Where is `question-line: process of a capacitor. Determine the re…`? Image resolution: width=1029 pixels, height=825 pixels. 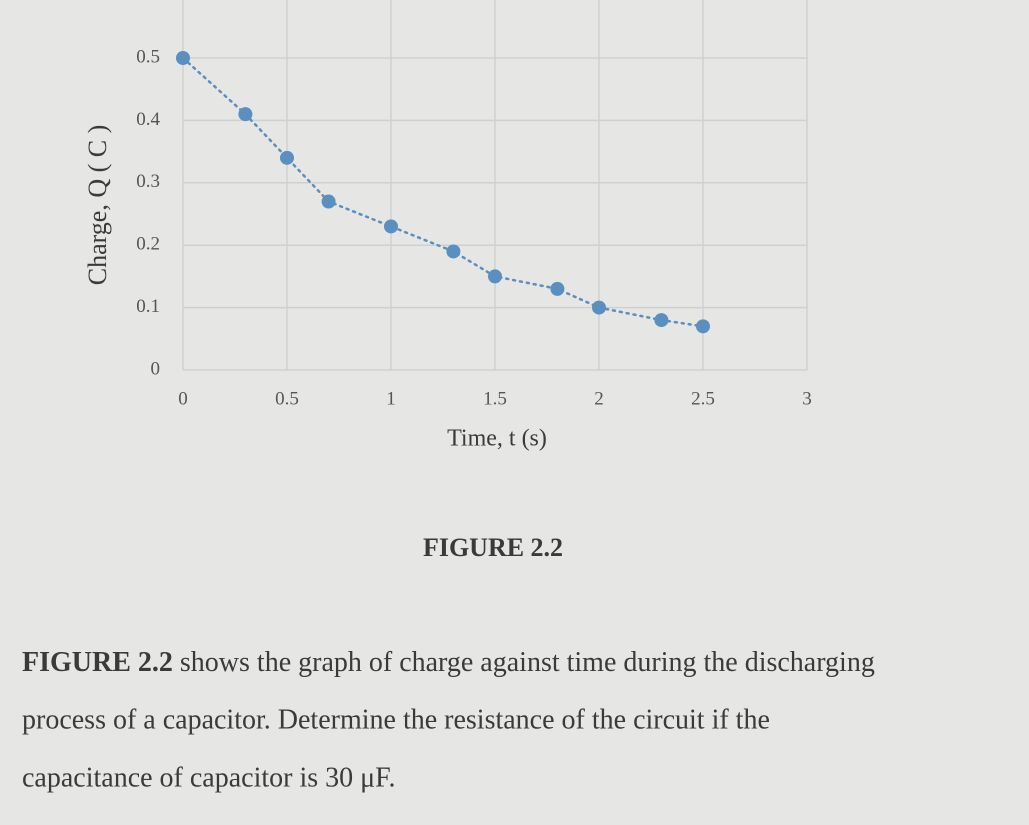 question-line: process of a capacitor. Determine the re… is located at coordinates (396, 719).